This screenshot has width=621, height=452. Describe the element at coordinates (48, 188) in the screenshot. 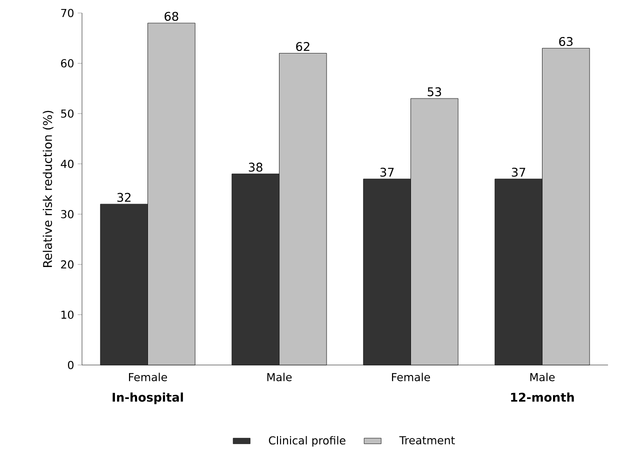

I see `y-axis-title: Relative risk reduction (%)` at that location.